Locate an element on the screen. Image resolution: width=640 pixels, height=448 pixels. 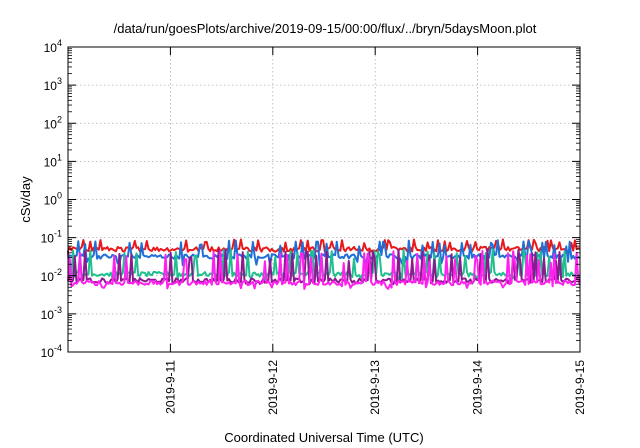
x-tick-label: 2019-9-13 is located at coordinates (375, 387).